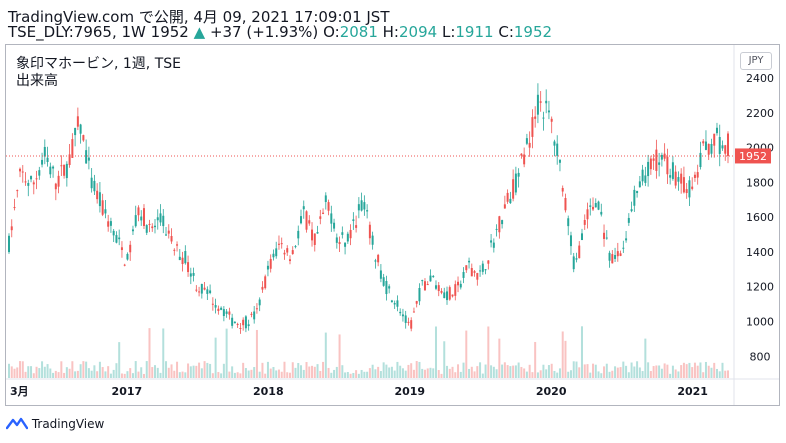 The image size is (786, 443). I want to click on symbol-and-close: TSE_DLY:7965, 1W 1952, so click(98, 32).